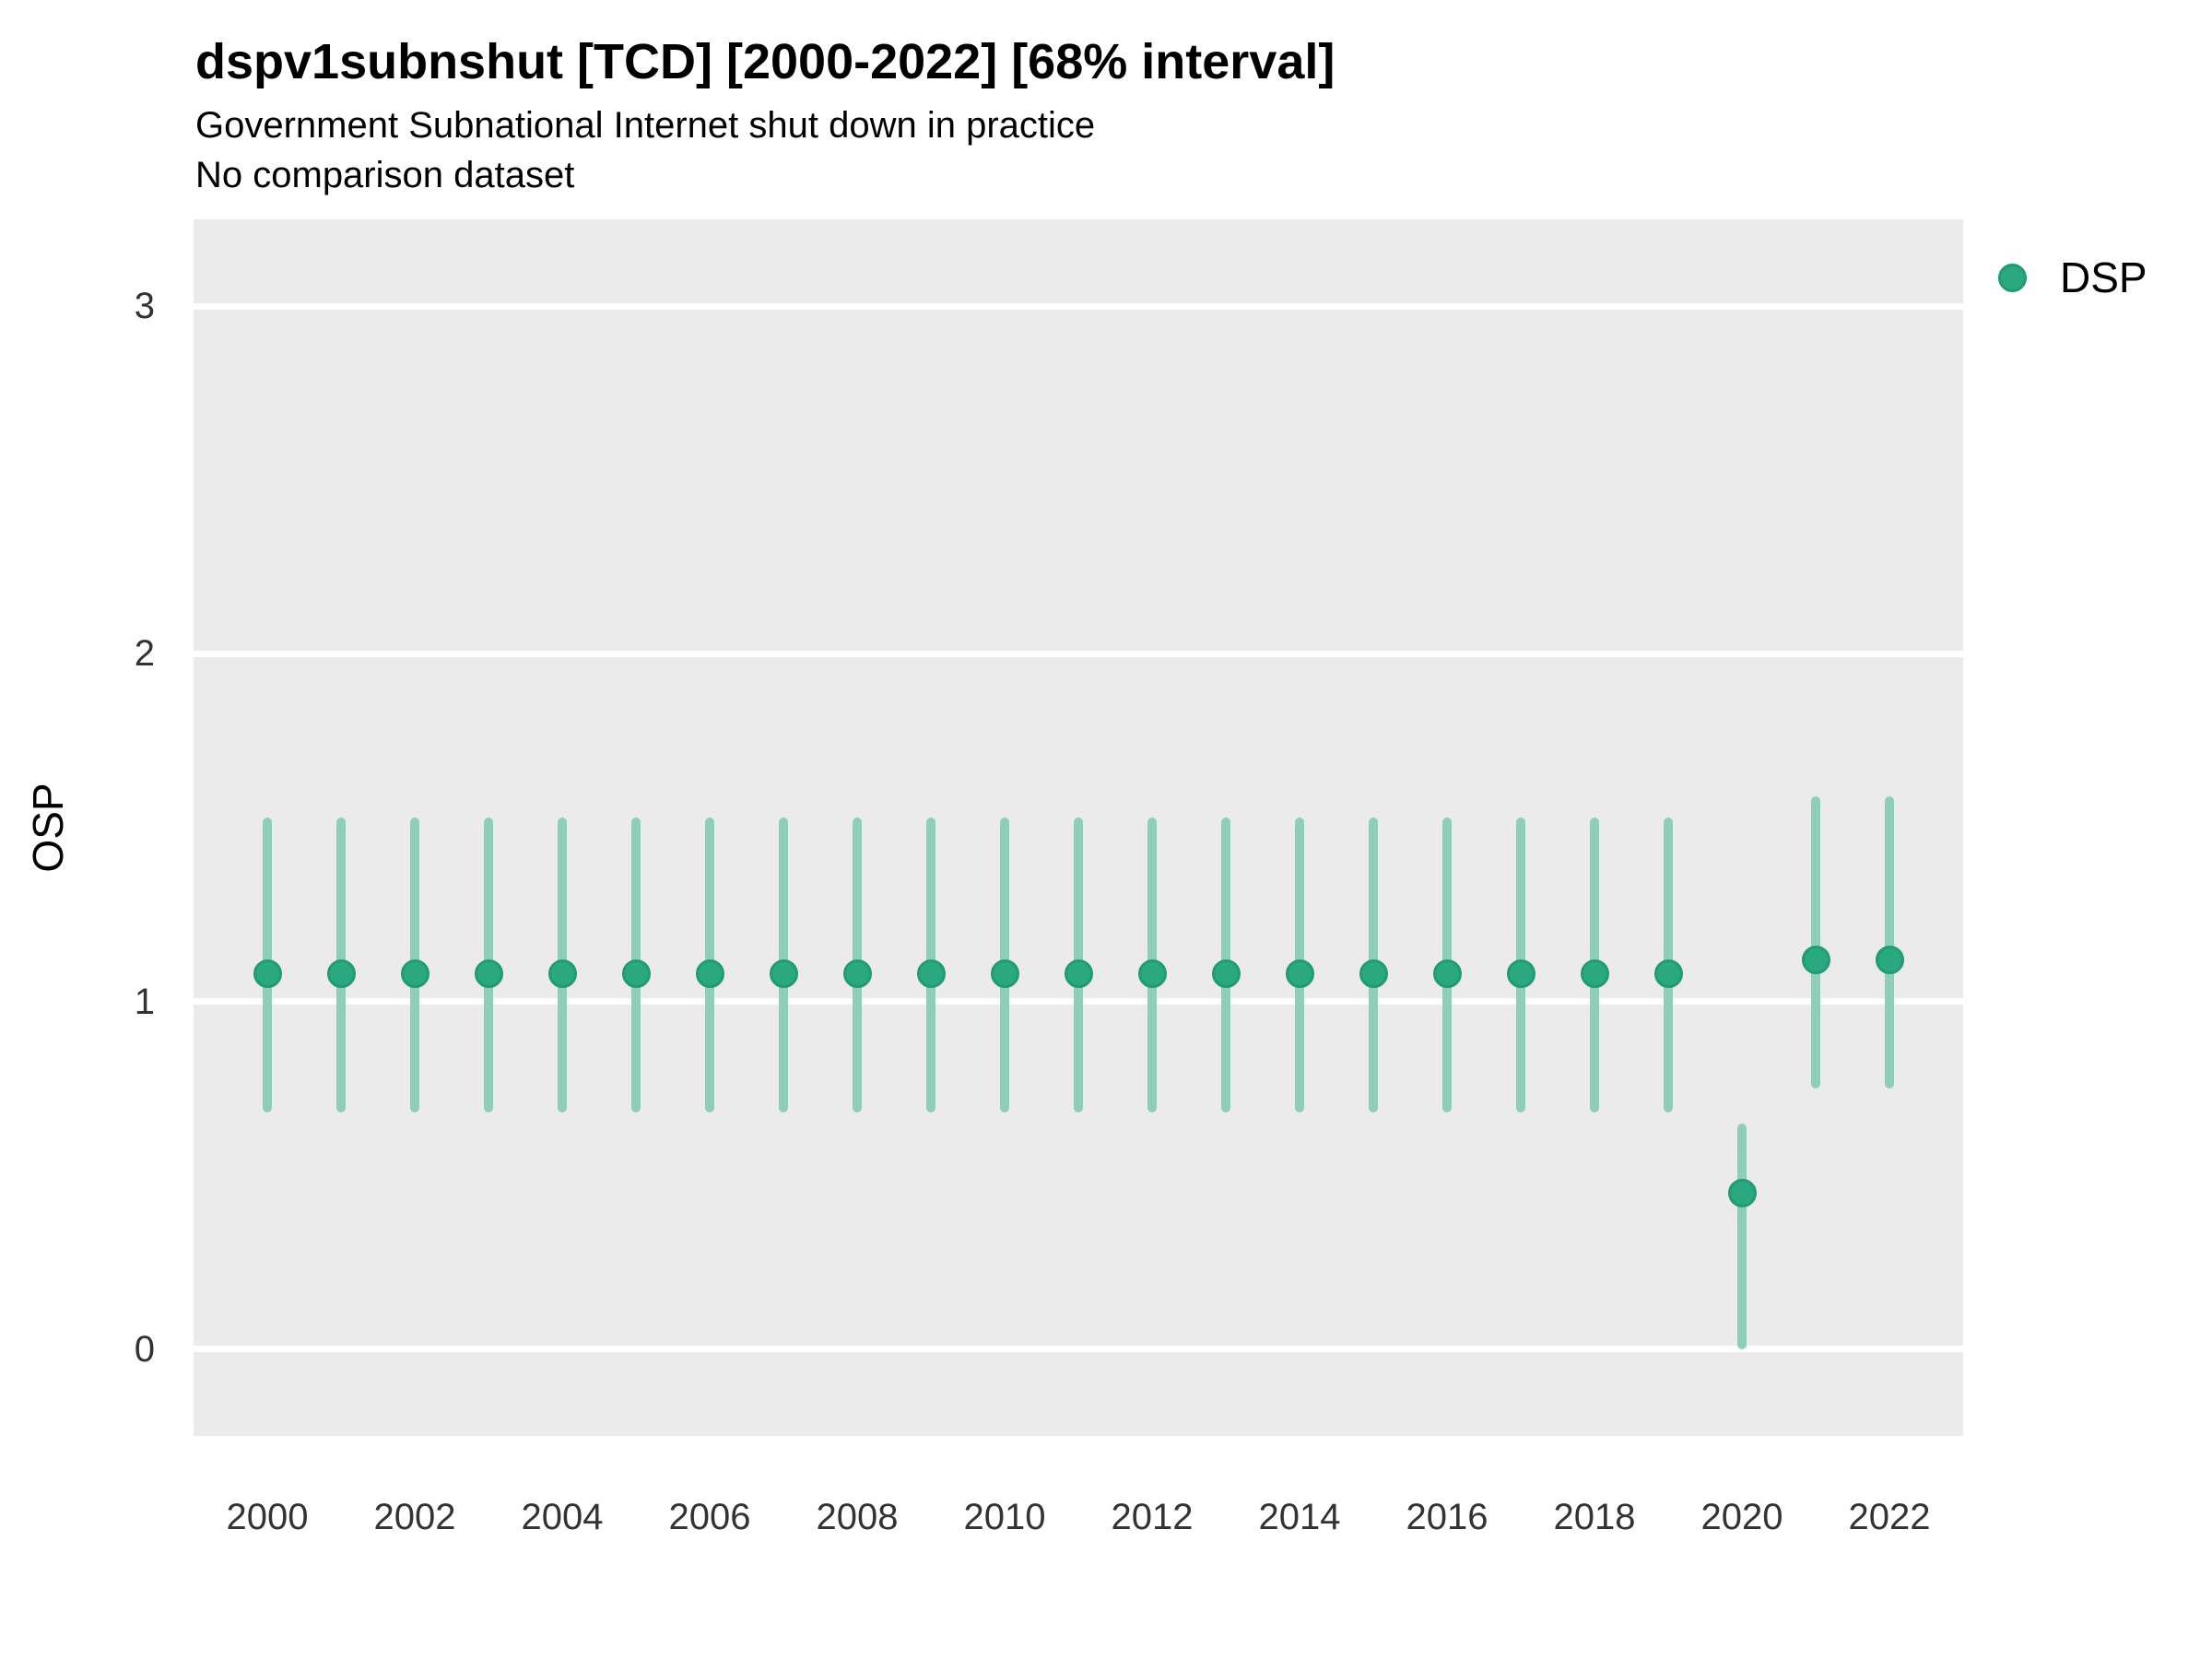 The image size is (2212, 1659). Describe the element at coordinates (1741, 1517) in the screenshot. I see `x-tick-label-2020: 2020` at that location.